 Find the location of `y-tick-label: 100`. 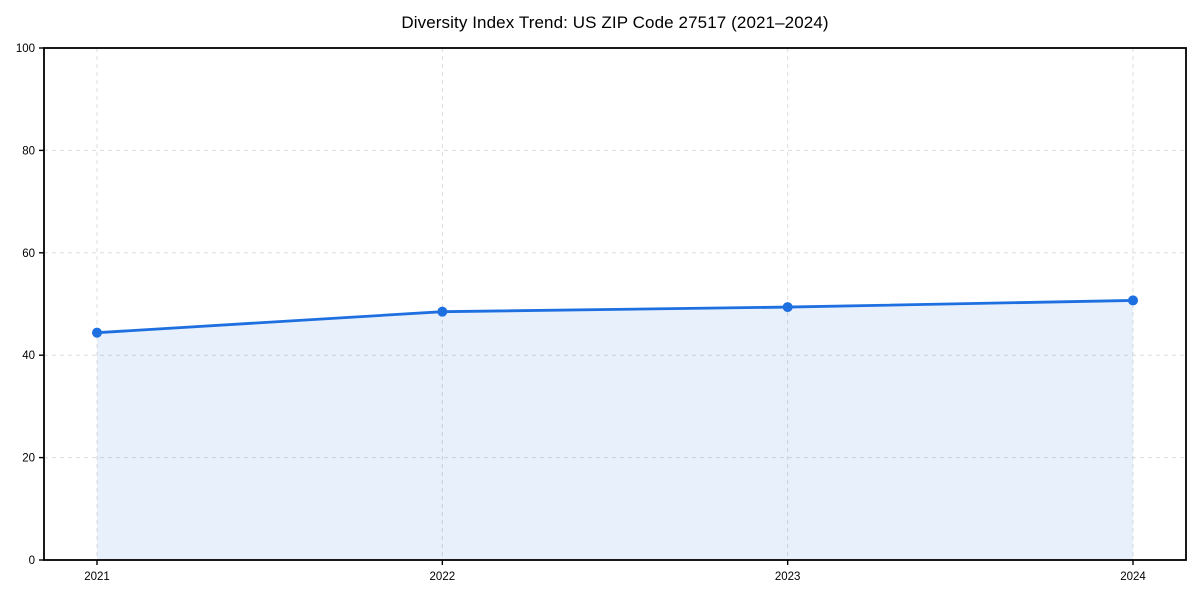

y-tick-label: 100 is located at coordinates (25, 49).